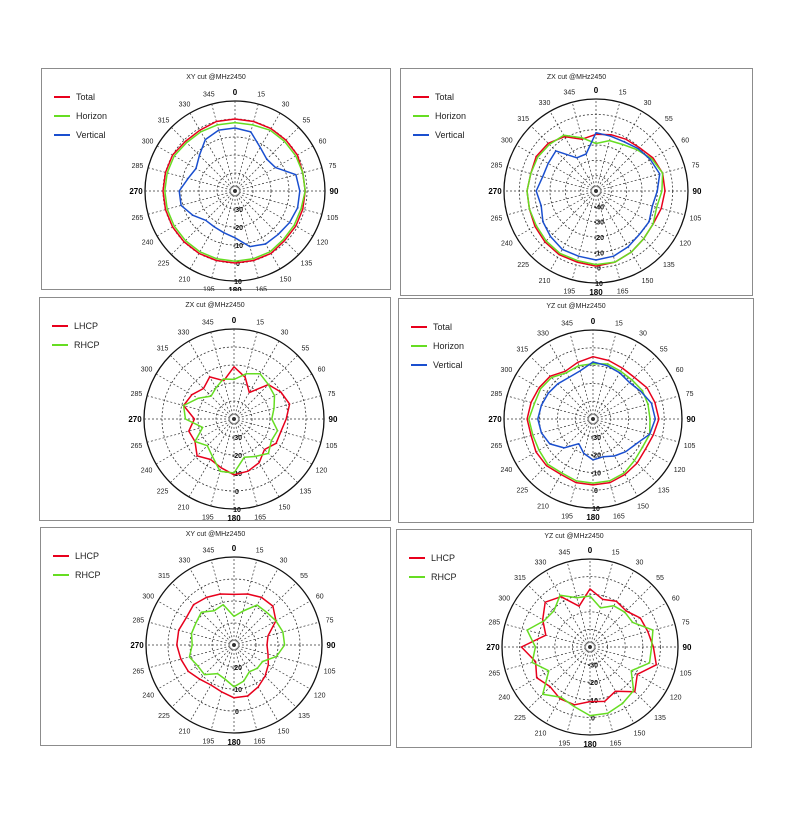  I want to click on legend-item: Vertical, so click(437, 364).